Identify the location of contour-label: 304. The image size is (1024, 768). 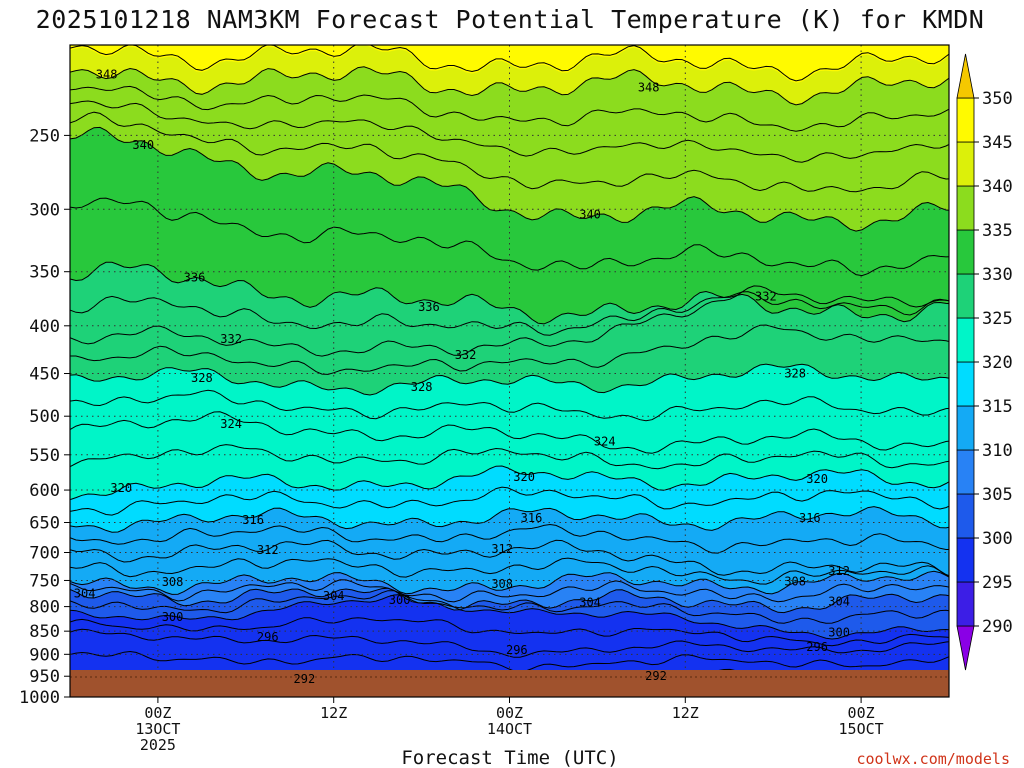
(590, 603).